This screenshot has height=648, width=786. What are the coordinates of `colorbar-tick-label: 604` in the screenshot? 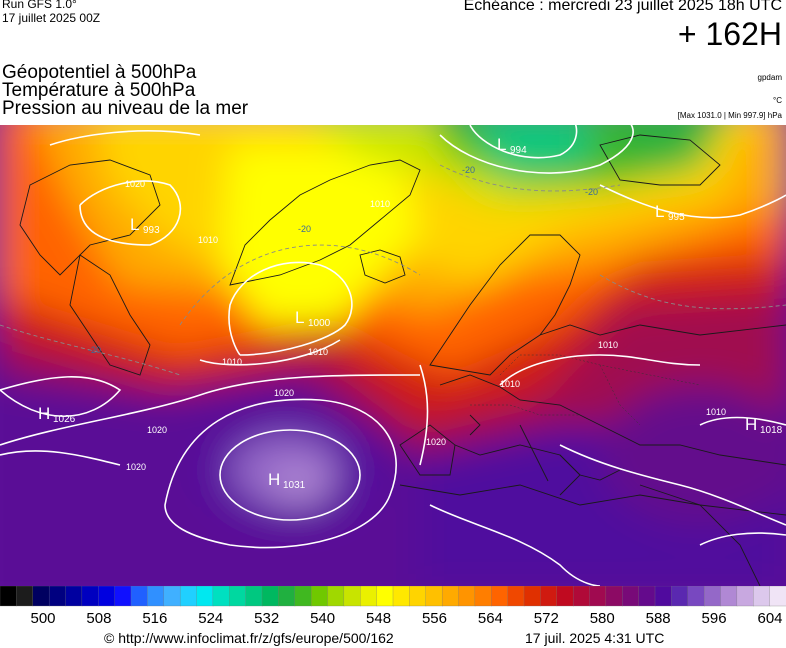 It's located at (770, 618).